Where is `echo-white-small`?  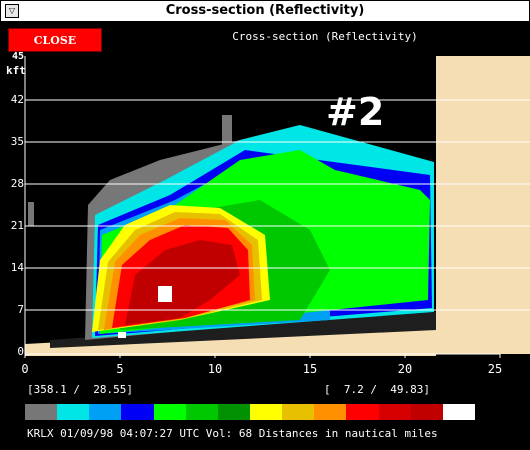
echo-white-small is located at coordinates (122, 335).